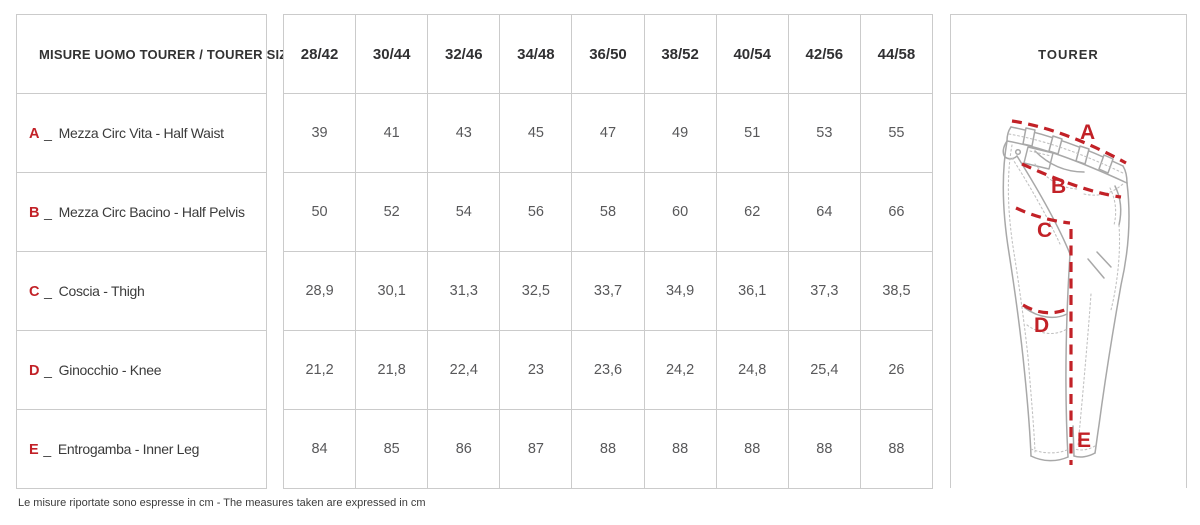 Image resolution: width=1200 pixels, height=525 pixels. Describe the element at coordinates (392, 291) in the screenshot. I see `size-value-cell: 30,1` at that location.